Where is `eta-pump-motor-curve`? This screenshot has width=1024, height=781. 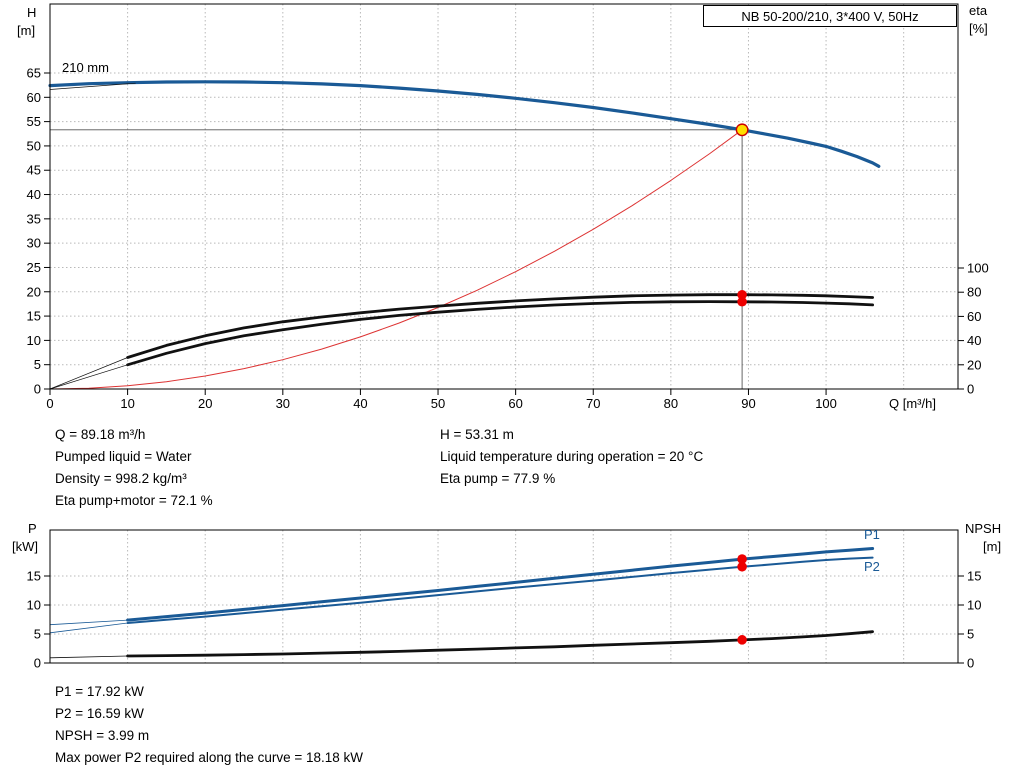 eta-pump-motor-curve is located at coordinates (500, 333).